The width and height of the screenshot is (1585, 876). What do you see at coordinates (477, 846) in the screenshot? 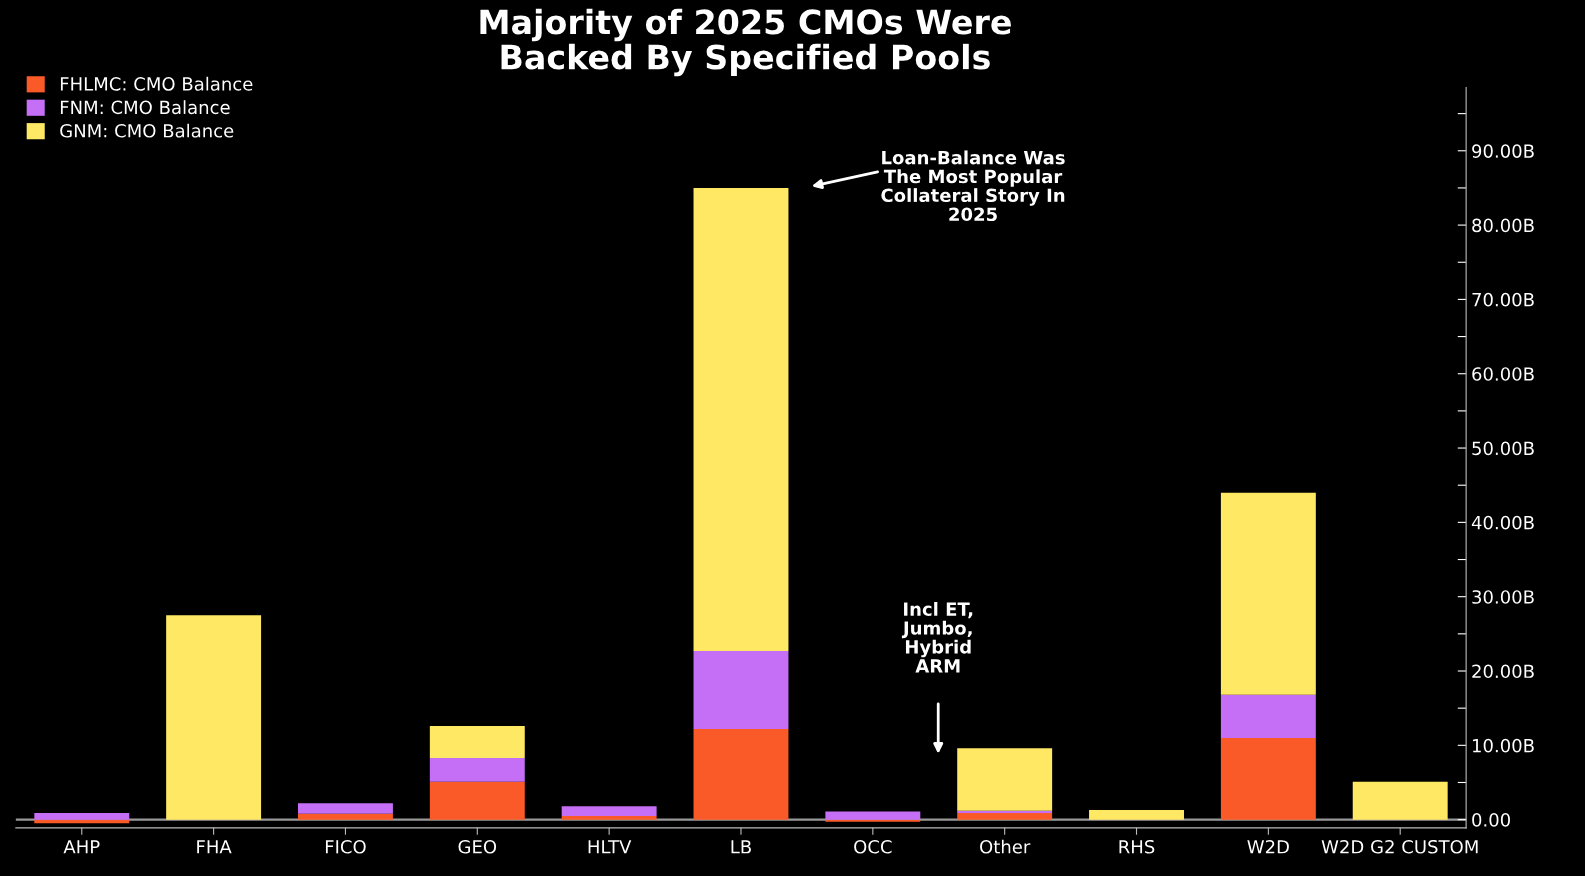
I see `x-tick-label: GEO` at bounding box center [477, 846].